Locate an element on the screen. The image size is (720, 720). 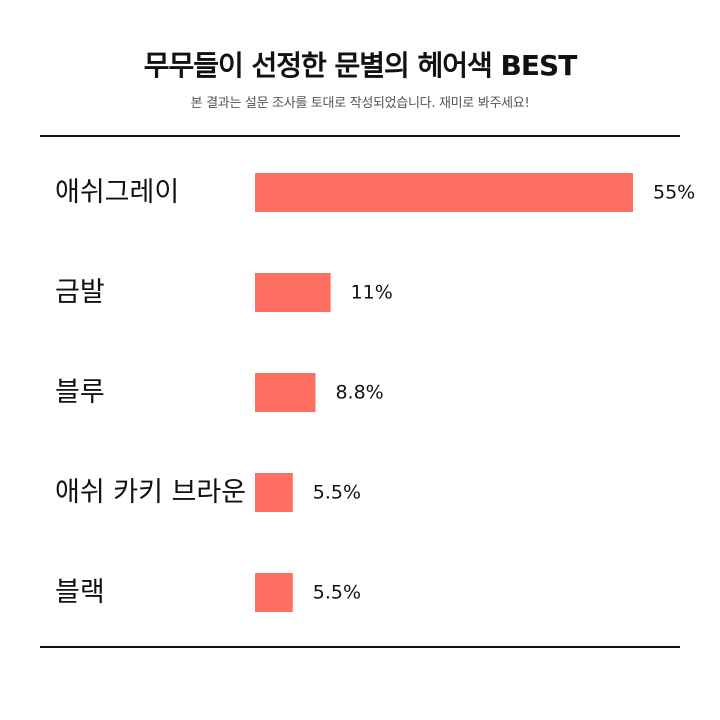
bar-row: 블루 8.8% is located at coordinates (219, 392).